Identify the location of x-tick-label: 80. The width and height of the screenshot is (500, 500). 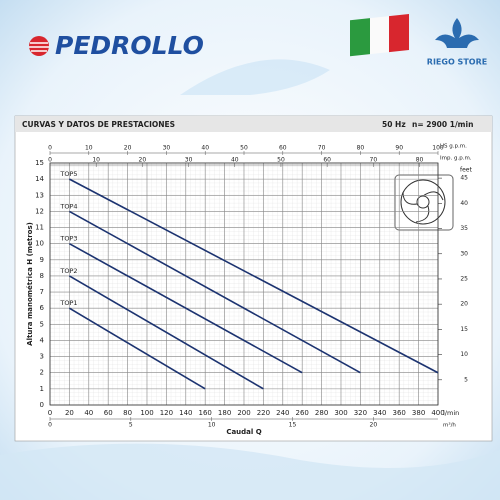
(127, 413).